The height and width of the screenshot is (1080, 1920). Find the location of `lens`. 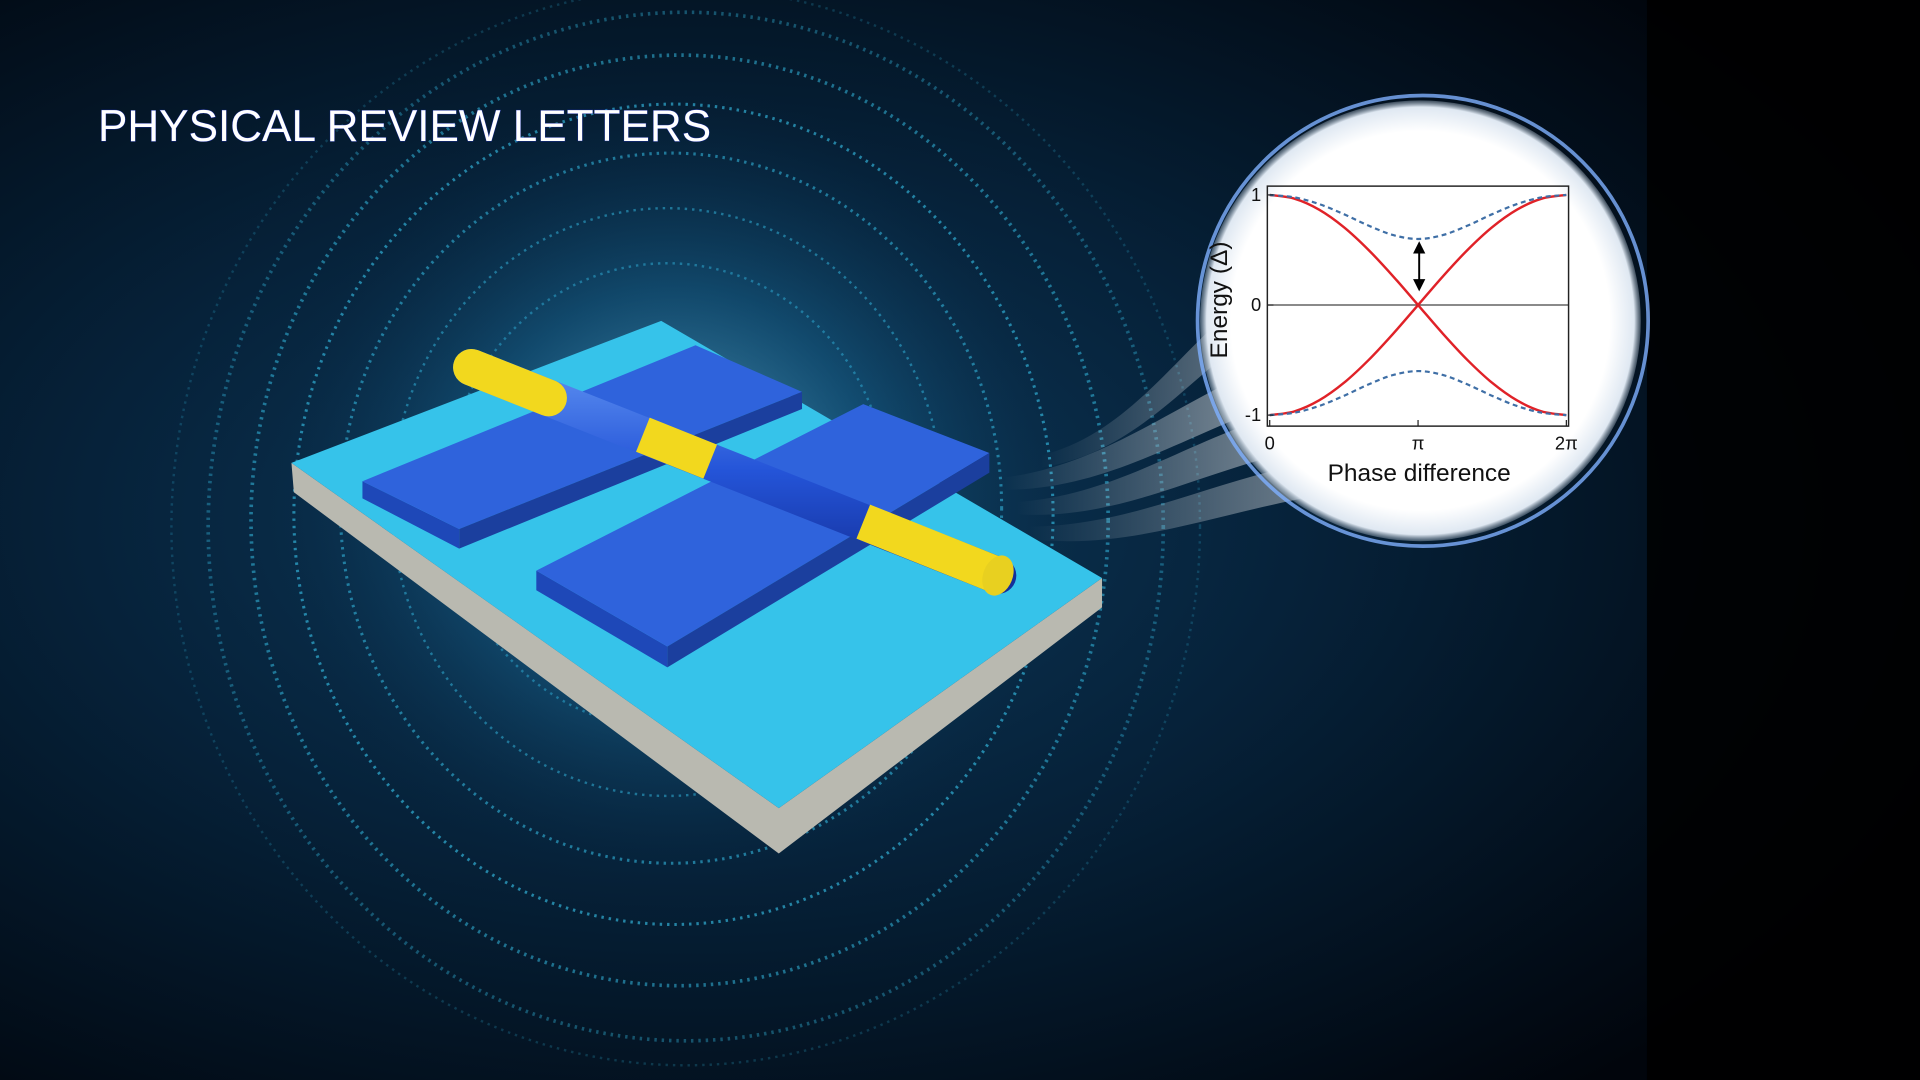

lens is located at coordinates (1420, 321).